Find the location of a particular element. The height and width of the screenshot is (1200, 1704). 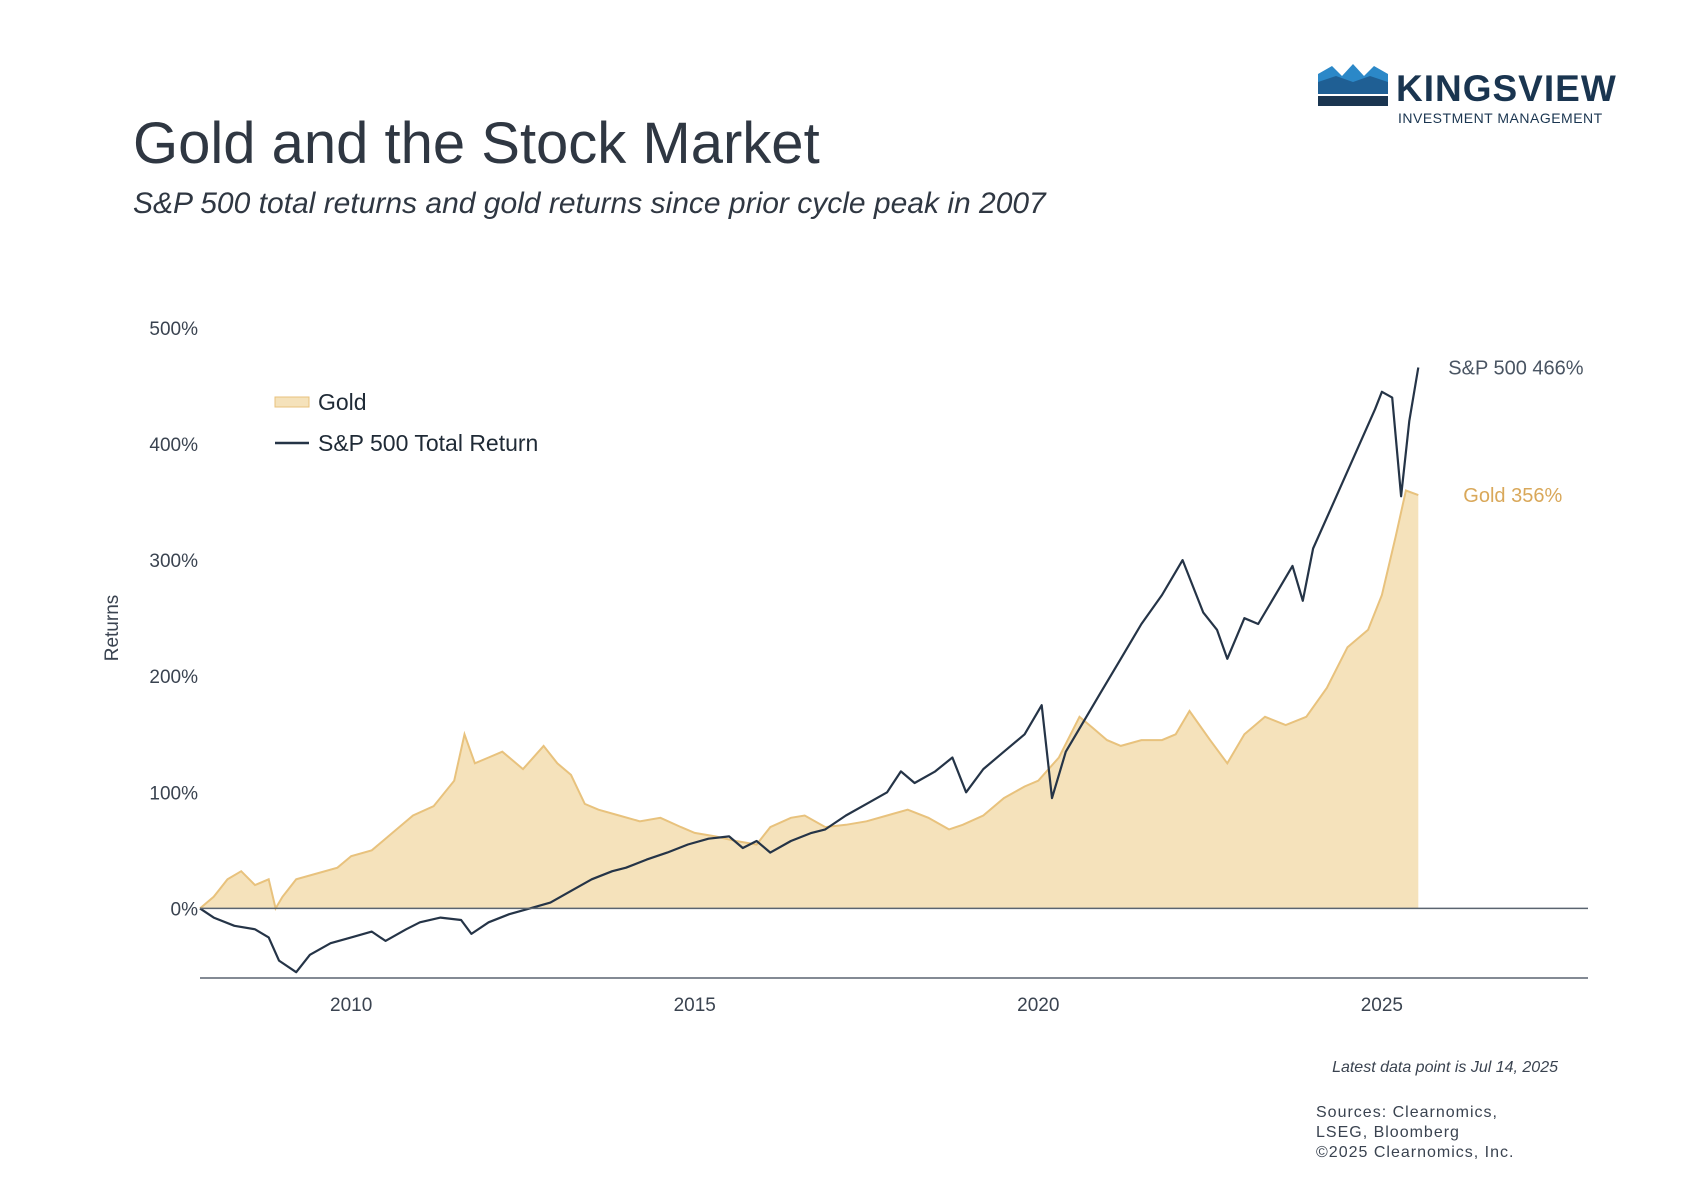

y-axis-label: Returns is located at coordinates (112, 628).